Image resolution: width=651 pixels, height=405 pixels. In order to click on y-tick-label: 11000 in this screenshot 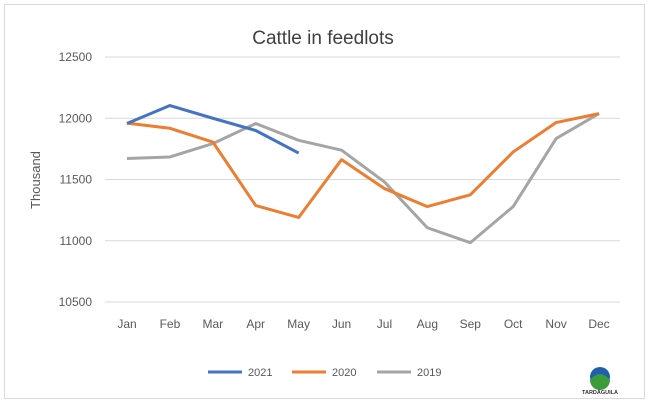, I will do `click(76, 241)`.